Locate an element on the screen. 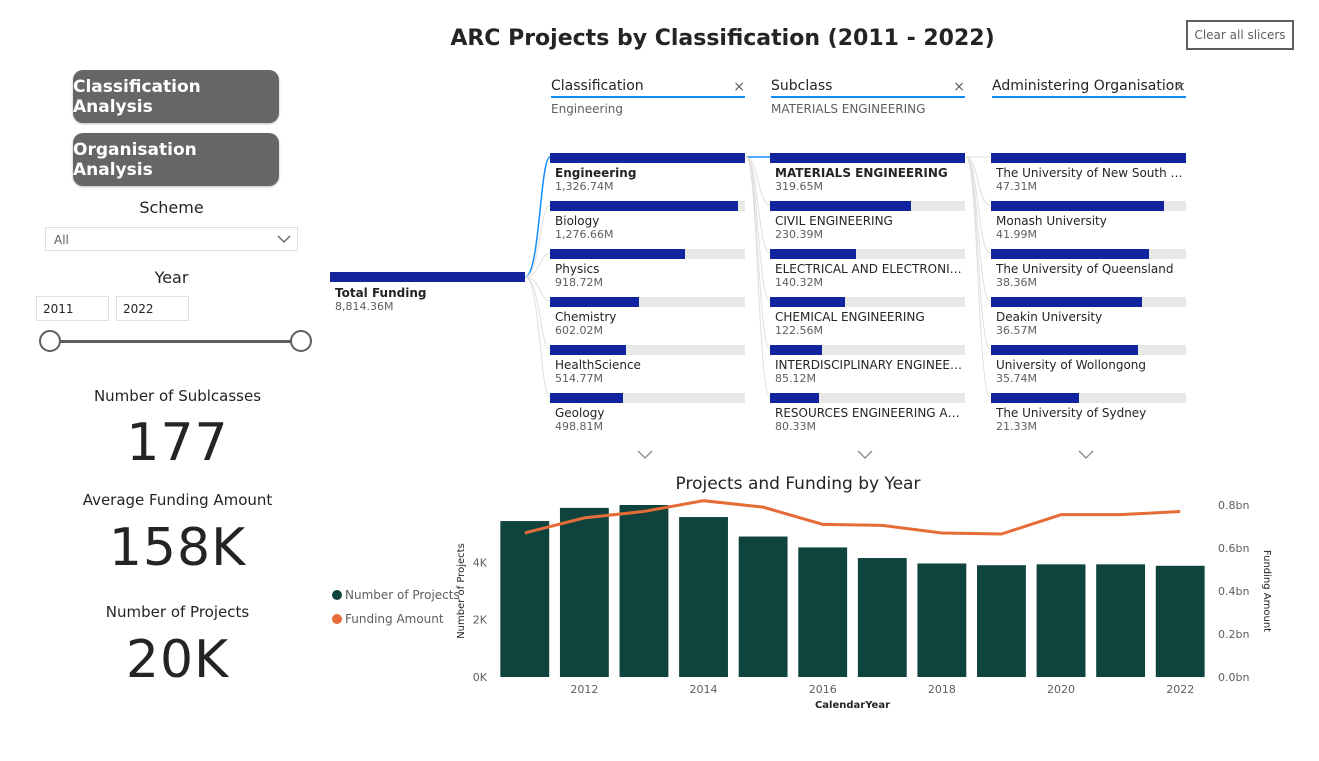  y2-axis-title: Funding Amount is located at coordinates (1266, 591).